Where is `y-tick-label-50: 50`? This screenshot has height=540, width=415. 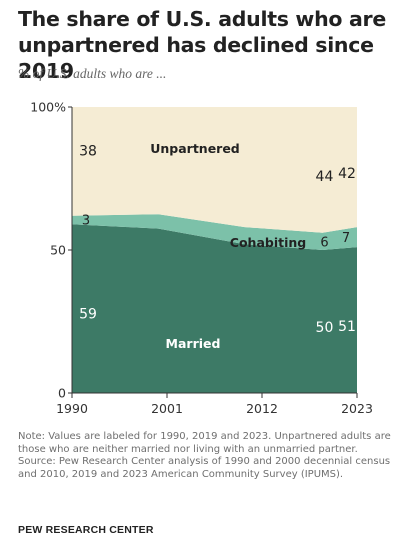 y-tick-label-50: 50 is located at coordinates (58, 250).